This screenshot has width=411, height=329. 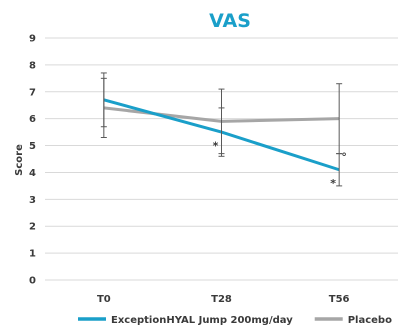 What do you see at coordinates (339, 299) in the screenshot?
I see `x-tick-label: T56` at bounding box center [339, 299].